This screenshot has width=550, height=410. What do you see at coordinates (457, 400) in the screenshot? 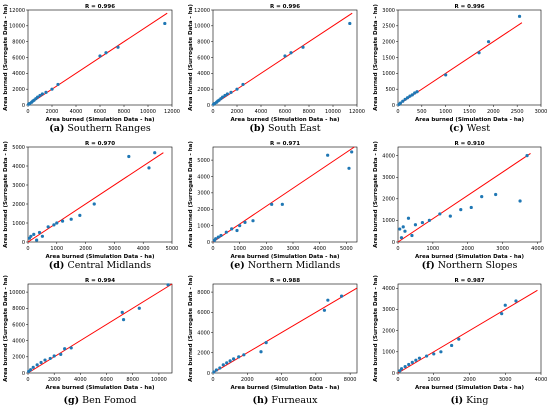
I see `panel-label: (i)` at bounding box center [457, 400].